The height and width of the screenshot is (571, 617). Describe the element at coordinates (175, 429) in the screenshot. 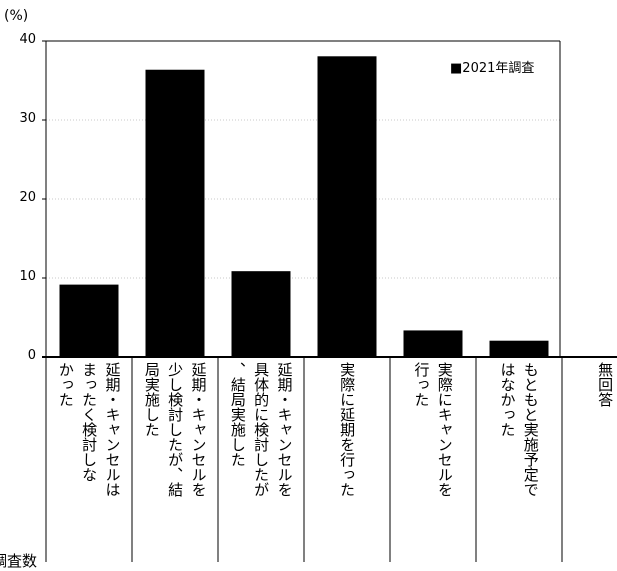

I see `category-label-line: 少し検討したが、結` at that location.